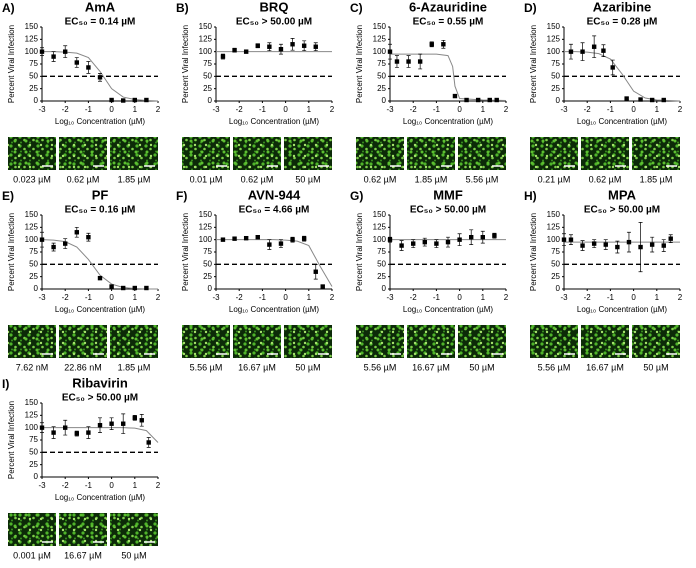  Describe the element at coordinates (274, 210) in the screenshot. I see `annotation: EC₅₀ = 4.66 µM` at that location.